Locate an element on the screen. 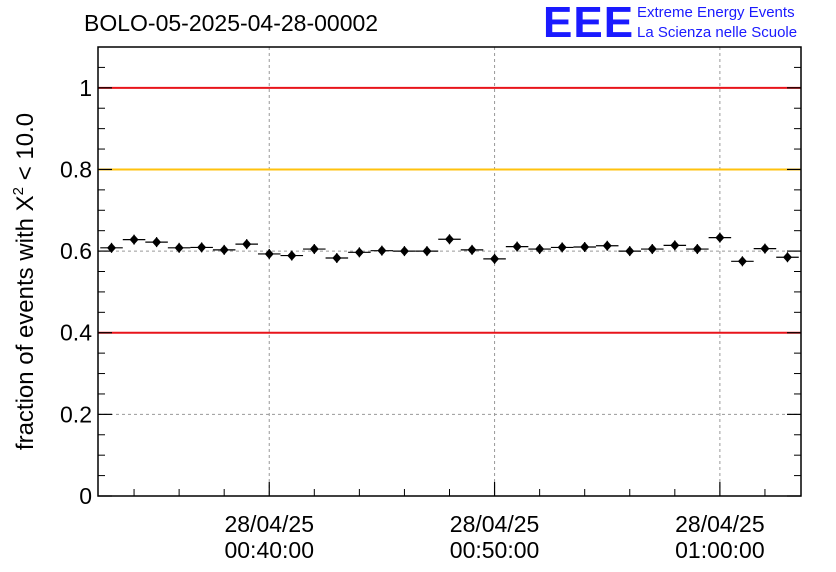  data-points is located at coordinates (449, 249).